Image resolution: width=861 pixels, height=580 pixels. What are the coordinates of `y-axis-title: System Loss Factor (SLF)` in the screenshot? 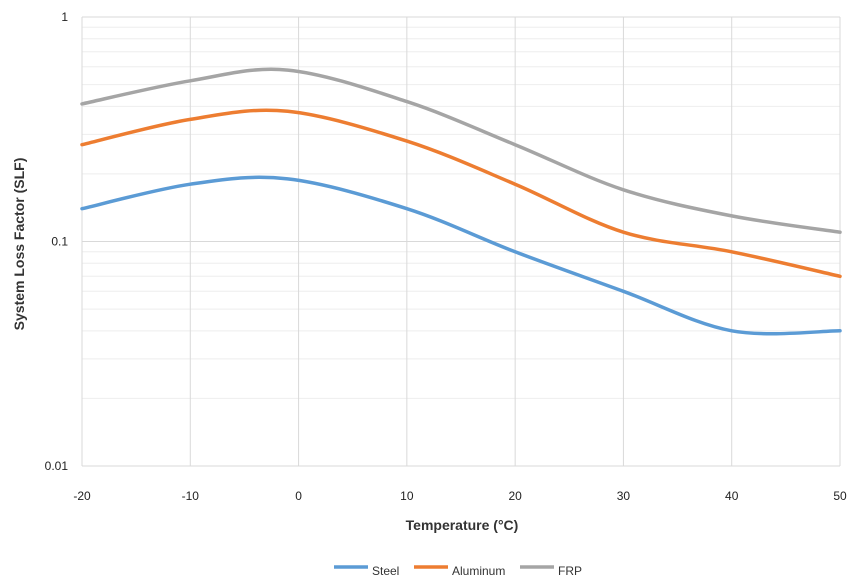 It's located at (19, 244).